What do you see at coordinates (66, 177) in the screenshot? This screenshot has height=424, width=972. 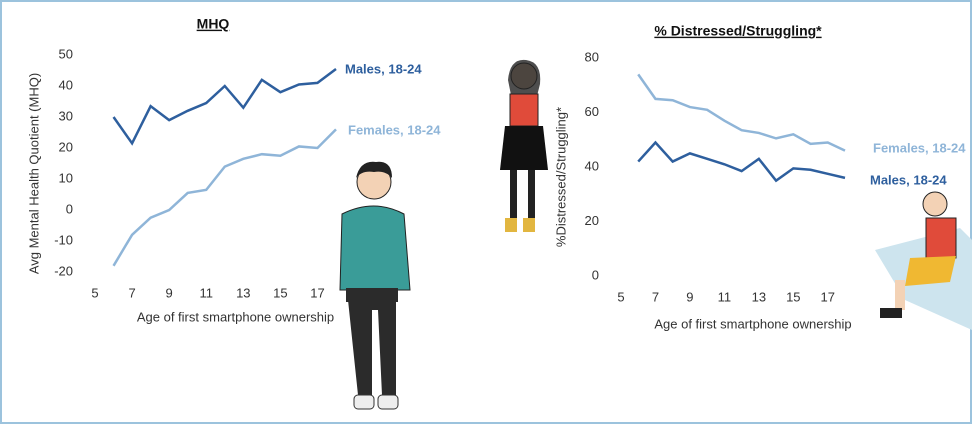 I see `y-tick-label: 10` at bounding box center [66, 177].